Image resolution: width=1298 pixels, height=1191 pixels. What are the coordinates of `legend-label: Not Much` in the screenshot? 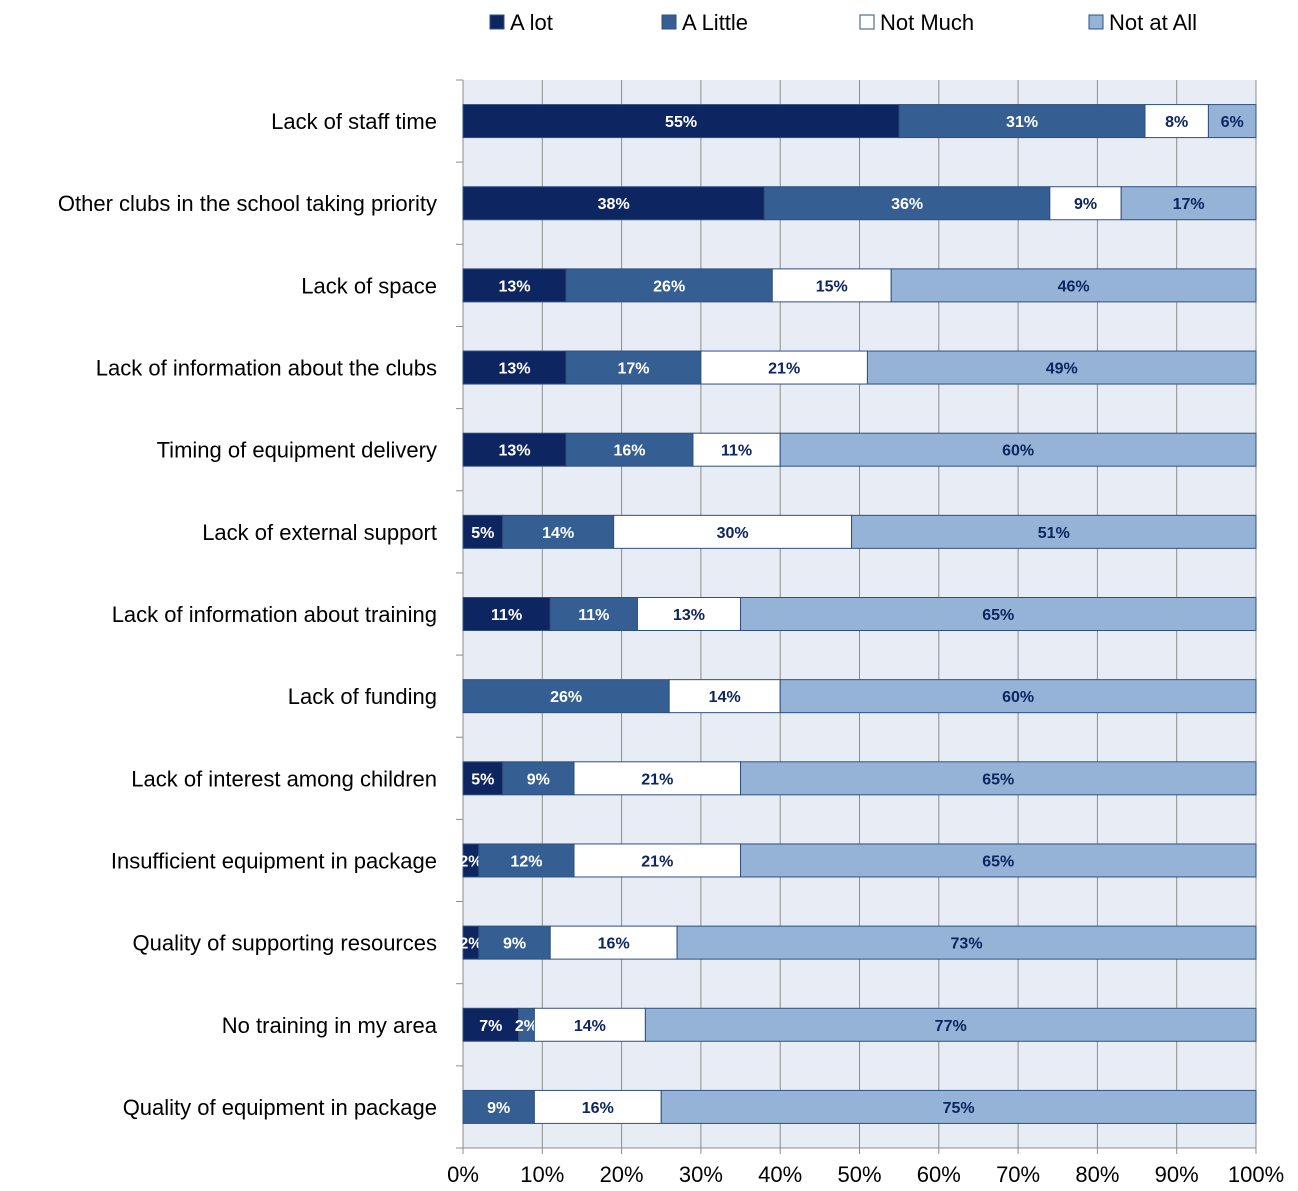 It's located at (927, 22).